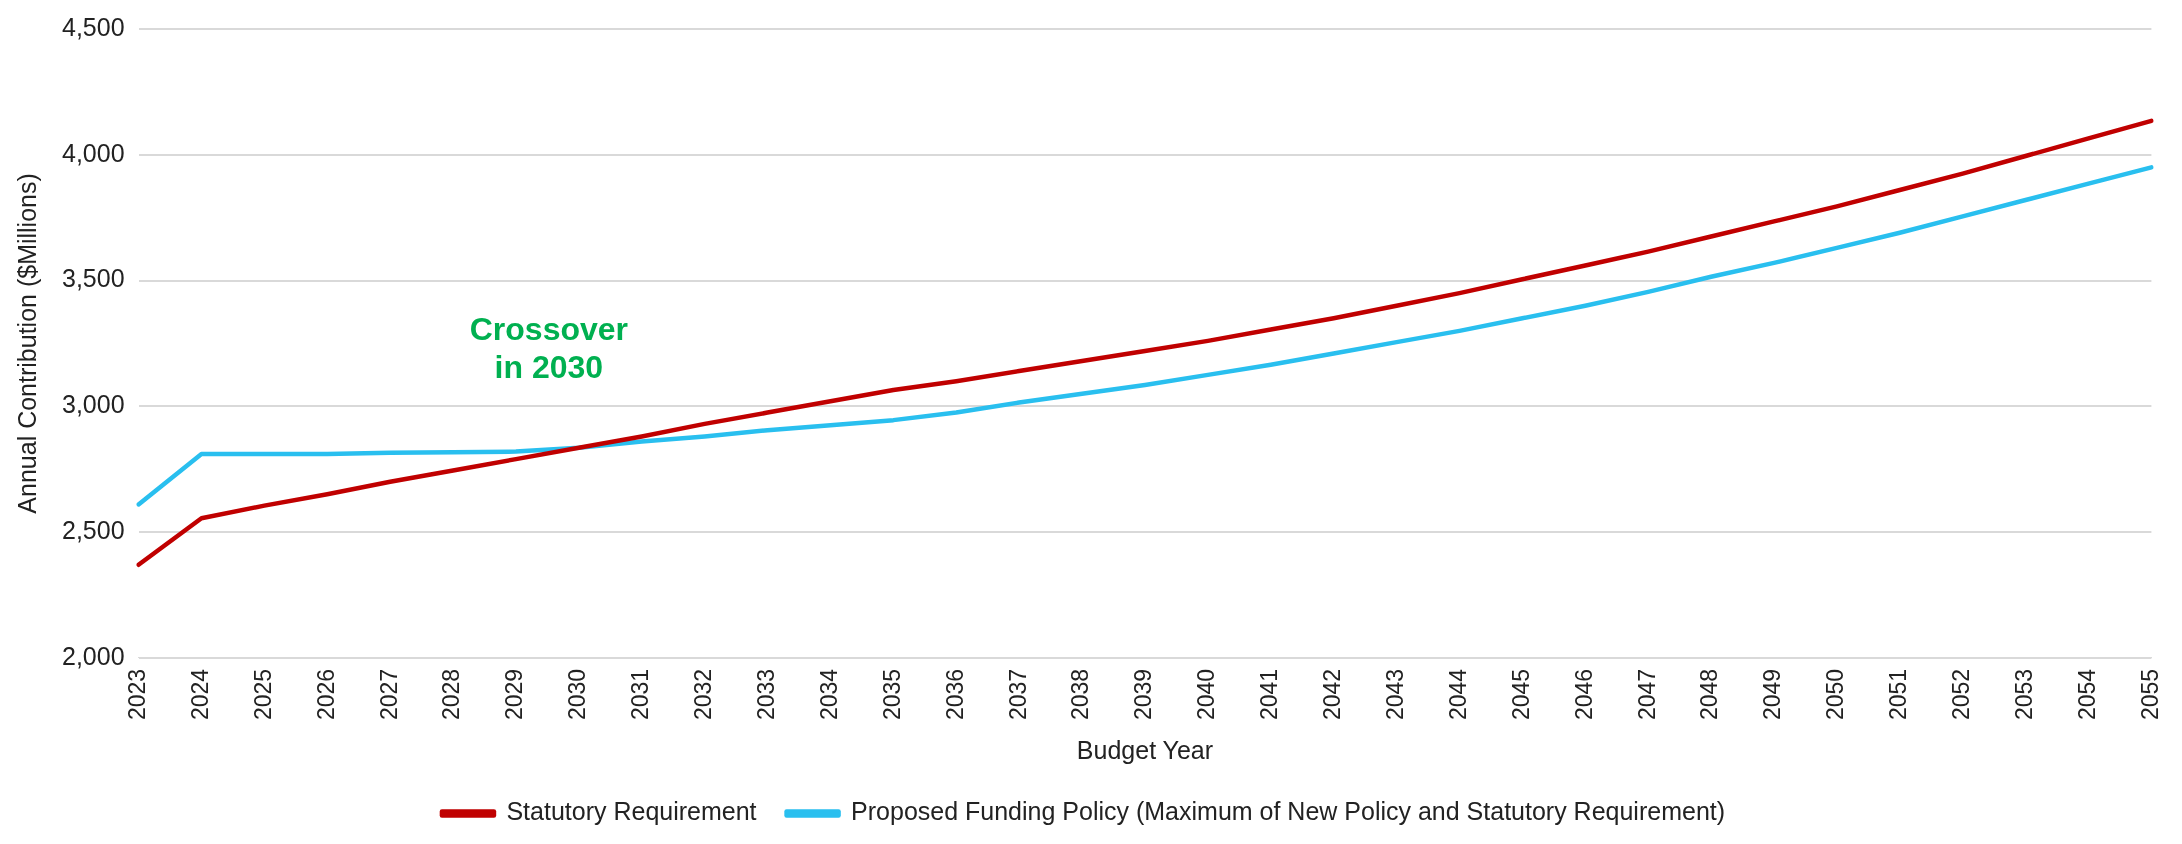 This screenshot has width=2182, height=844. I want to click on x-tick-label: 2048, so click(1709, 694).